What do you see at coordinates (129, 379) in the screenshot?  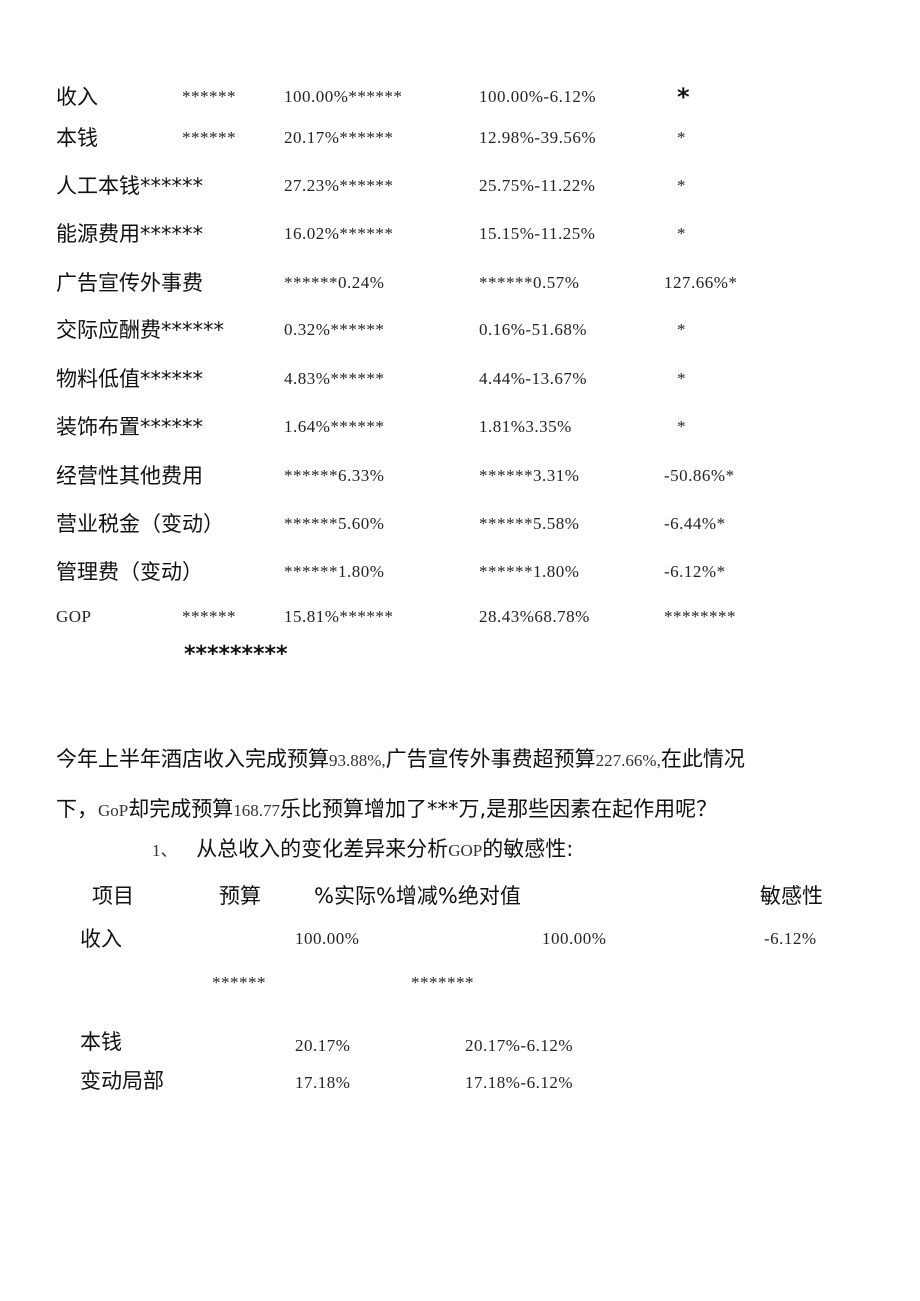 I see `row-label: 物料低值******` at bounding box center [129, 379].